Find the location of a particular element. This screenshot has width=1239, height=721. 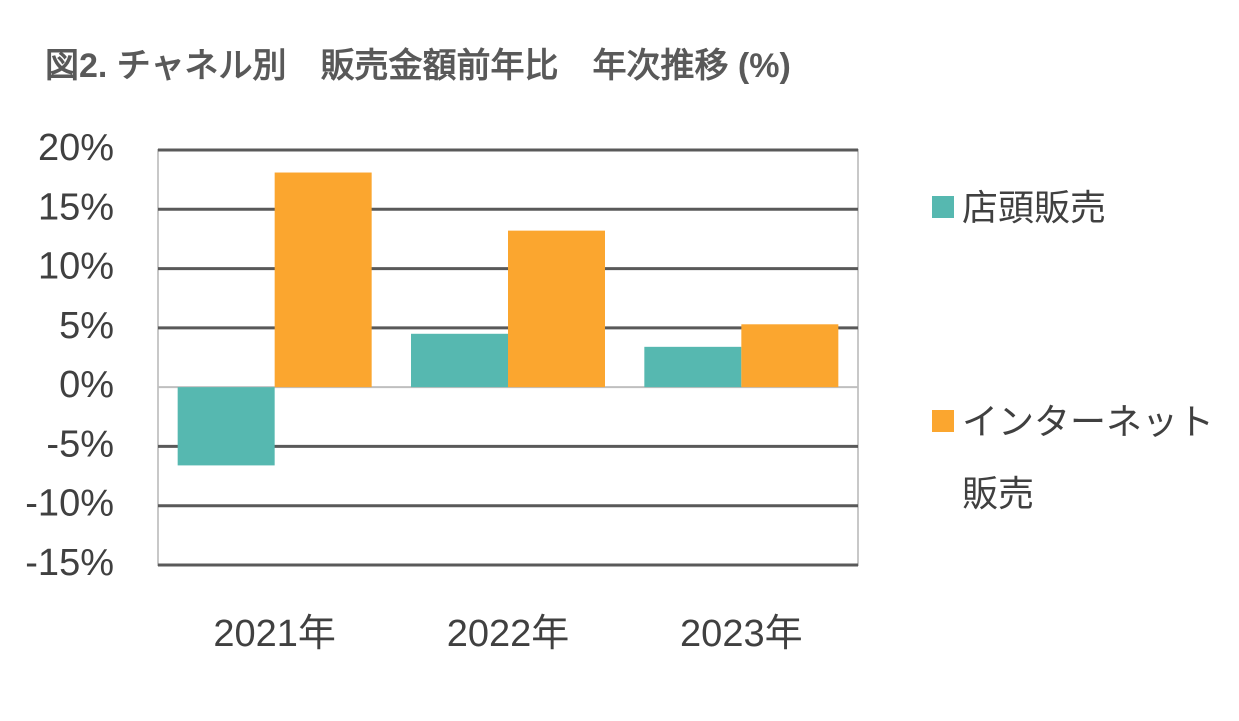

x-tick-label: 2023年 is located at coordinates (741, 634).